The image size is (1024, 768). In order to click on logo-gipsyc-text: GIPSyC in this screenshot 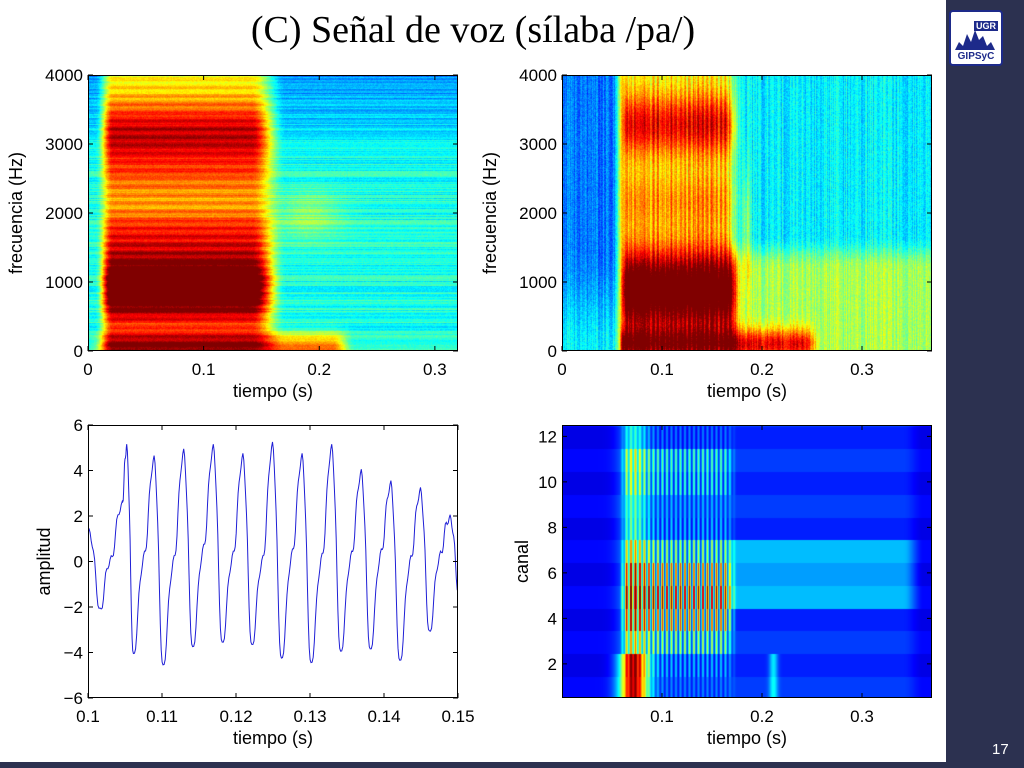, I will do `click(976, 56)`.